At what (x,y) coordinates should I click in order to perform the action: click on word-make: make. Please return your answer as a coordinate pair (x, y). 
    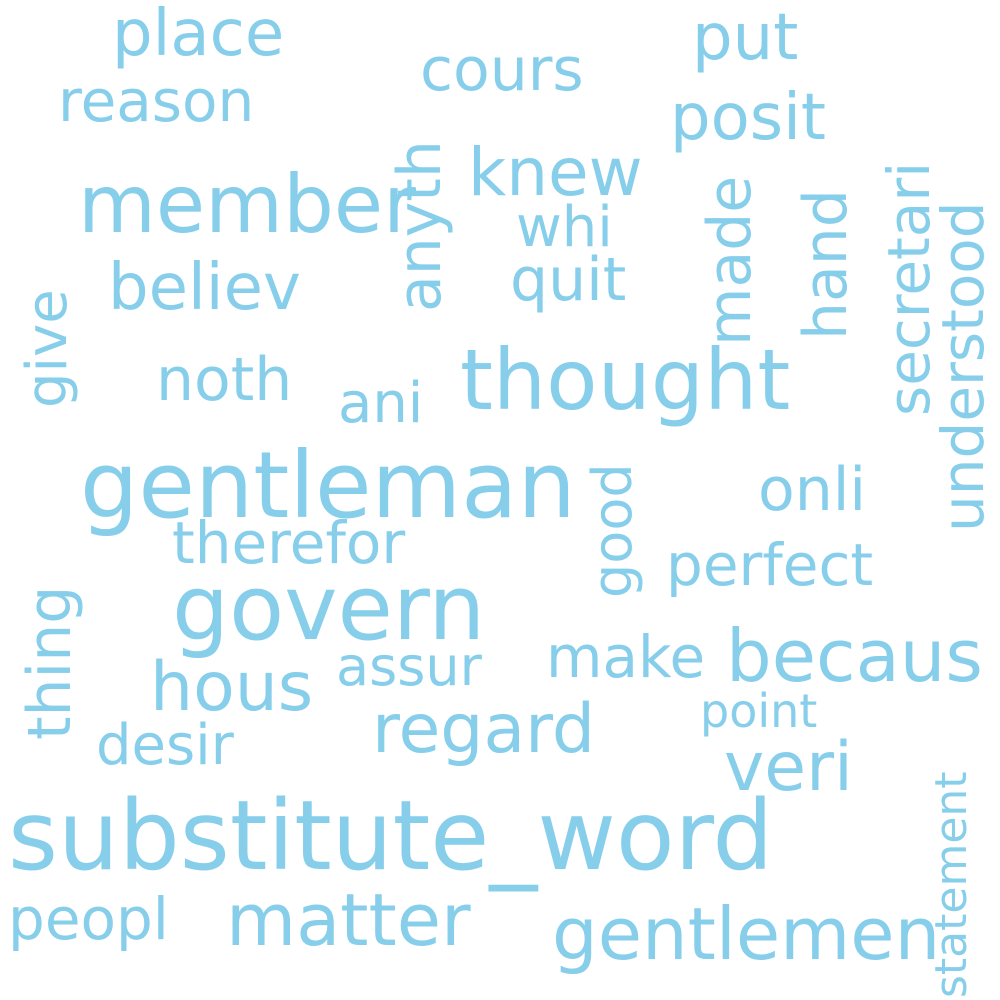
    Looking at the image, I should click on (626, 657).